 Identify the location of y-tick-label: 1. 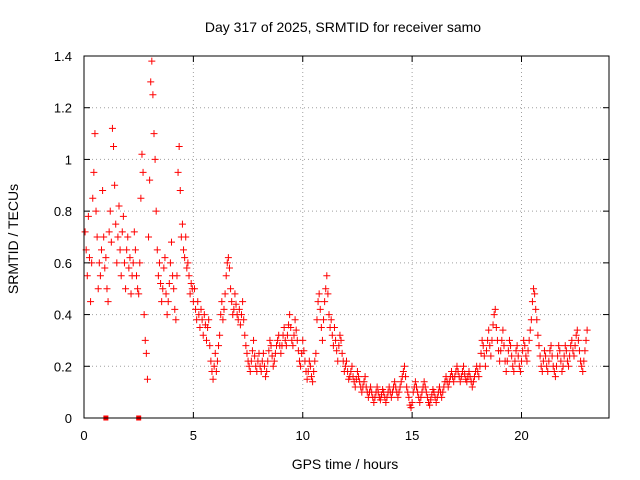
(68, 159).